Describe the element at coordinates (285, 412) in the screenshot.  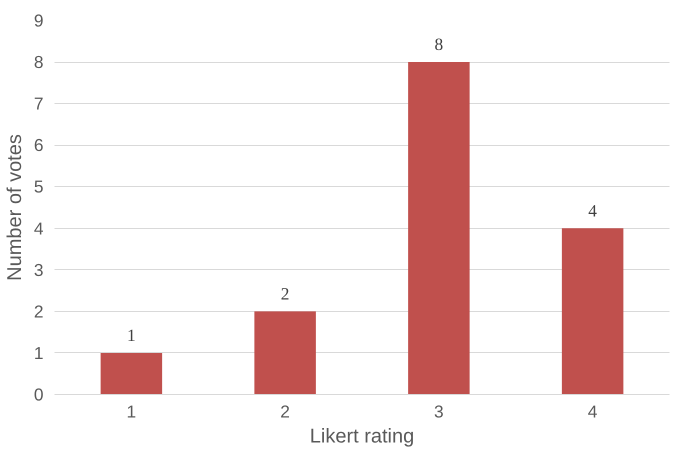
I see `x-tick-label: 2` at that location.